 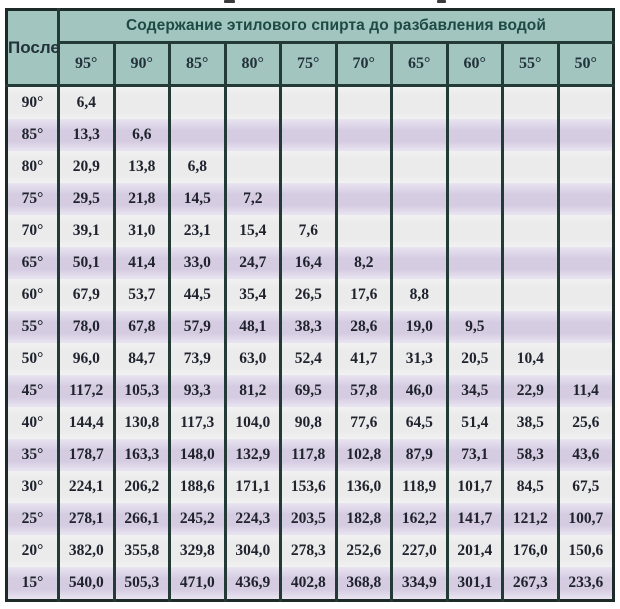 What do you see at coordinates (310, 199) in the screenshot?
I see `table-row: 75° 29,5 21,8 14,5 7,2` at bounding box center [310, 199].